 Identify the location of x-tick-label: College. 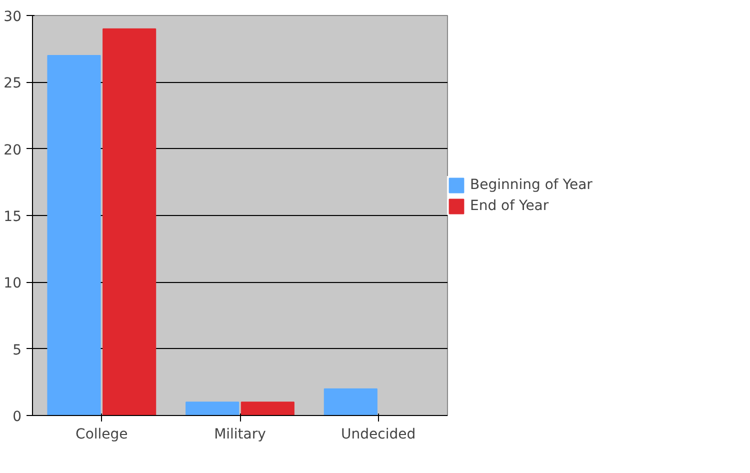
(102, 434).